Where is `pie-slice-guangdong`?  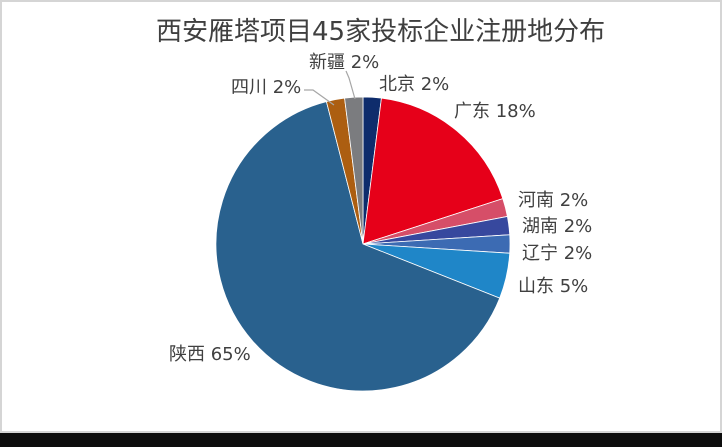 pie-slice-guangdong is located at coordinates (433, 171).